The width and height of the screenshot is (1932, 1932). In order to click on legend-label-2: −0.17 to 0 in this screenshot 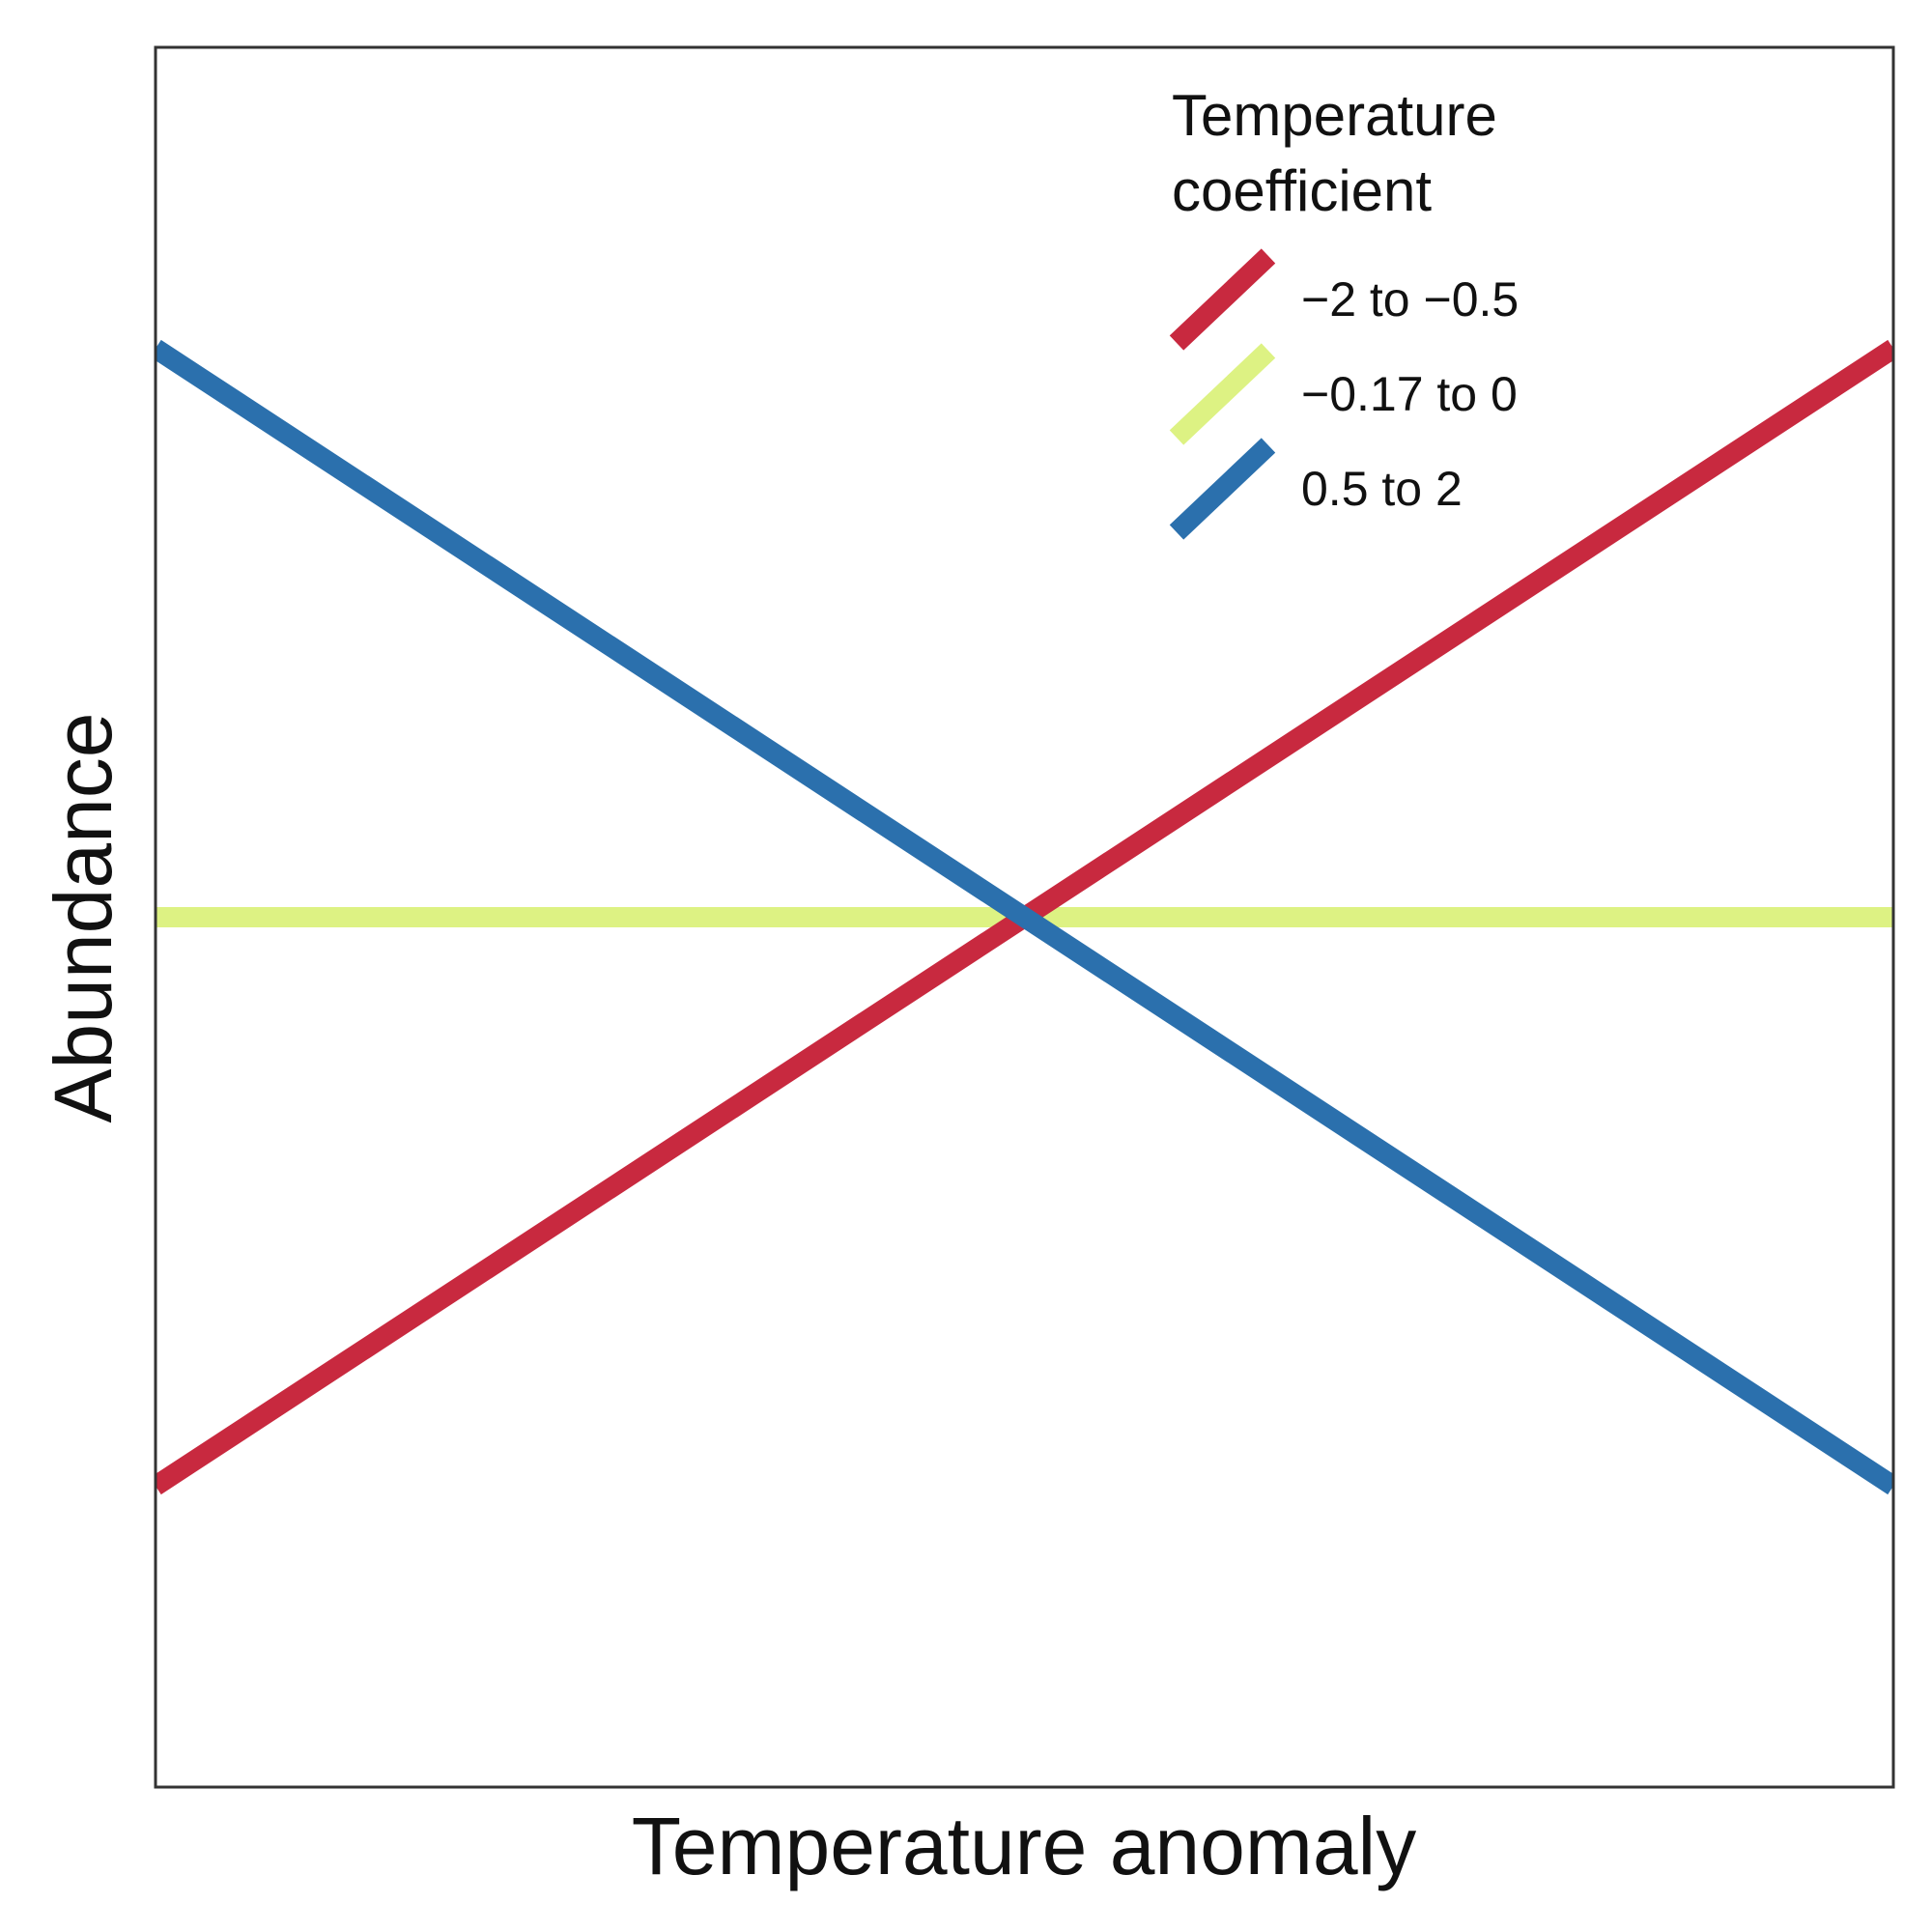, I will do `click(1409, 394)`.